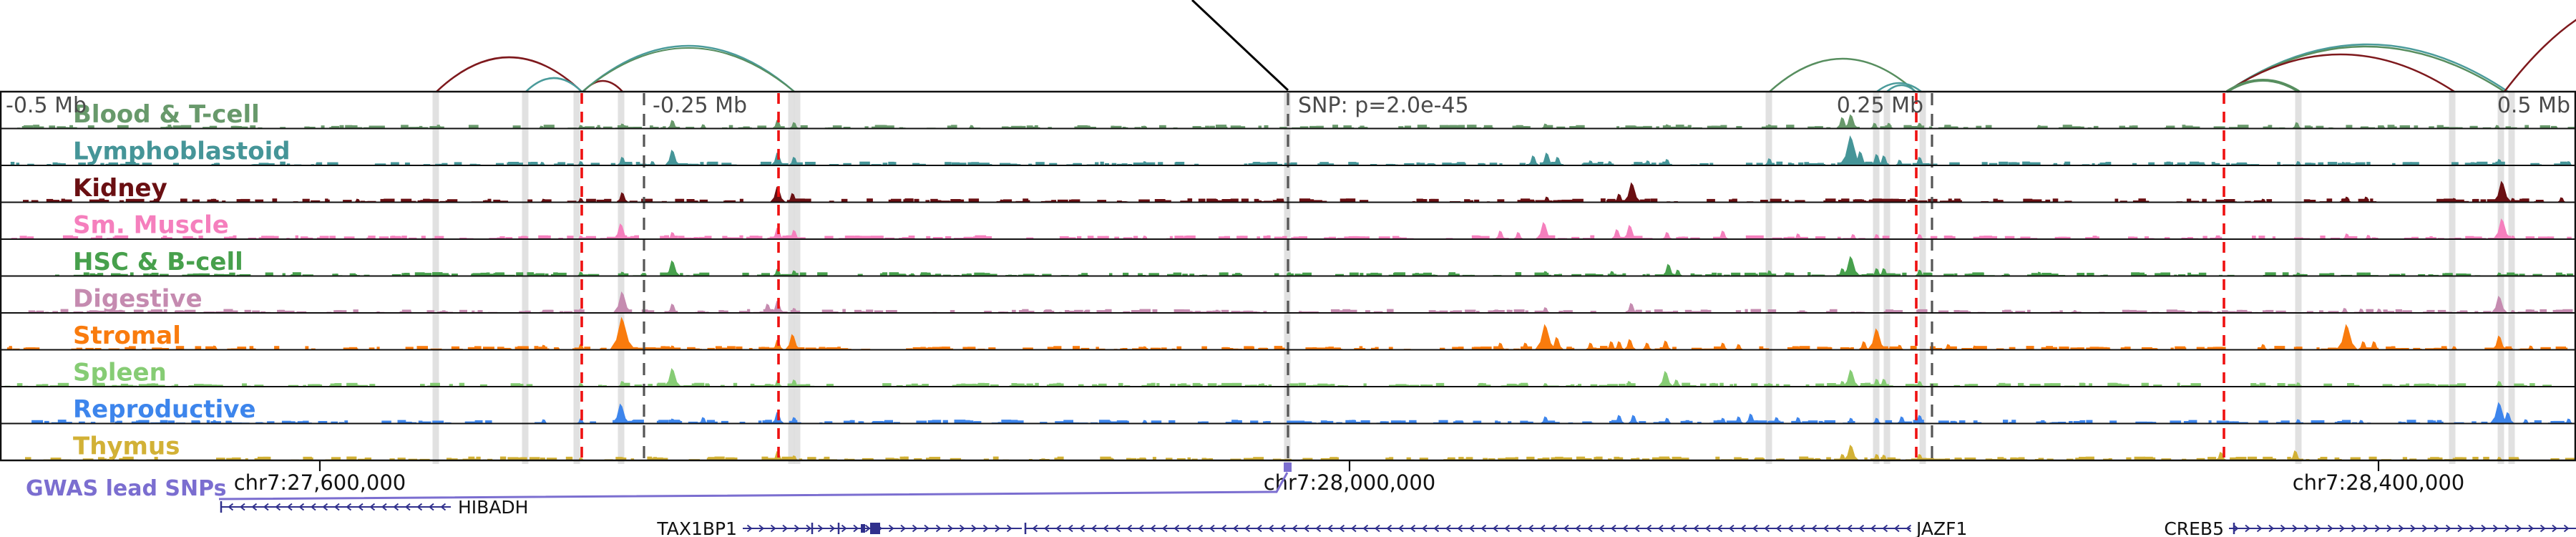 Image resolution: width=2576 pixels, height=537 pixels. Describe the element at coordinates (127, 335) in the screenshot. I see `track-label: Stromal` at that location.